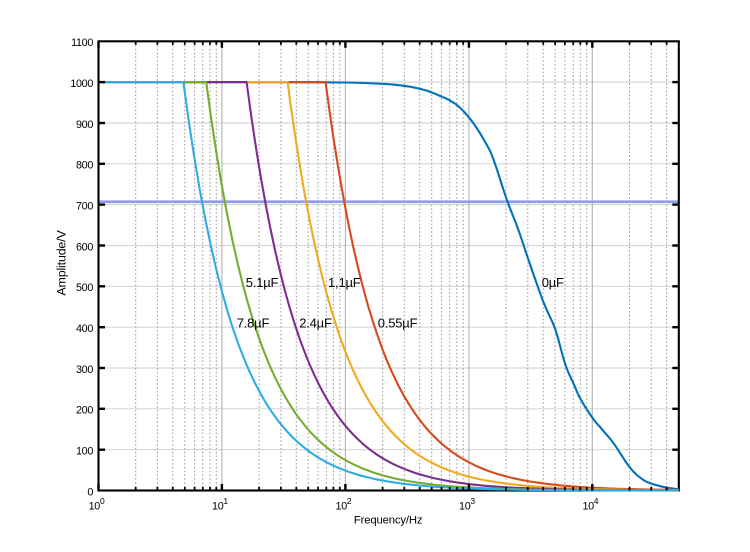 Image resolution: width=750 pixels, height=552 pixels. Describe the element at coordinates (262, 282) in the screenshot. I see `svg-text: 5.1µF` at that location.